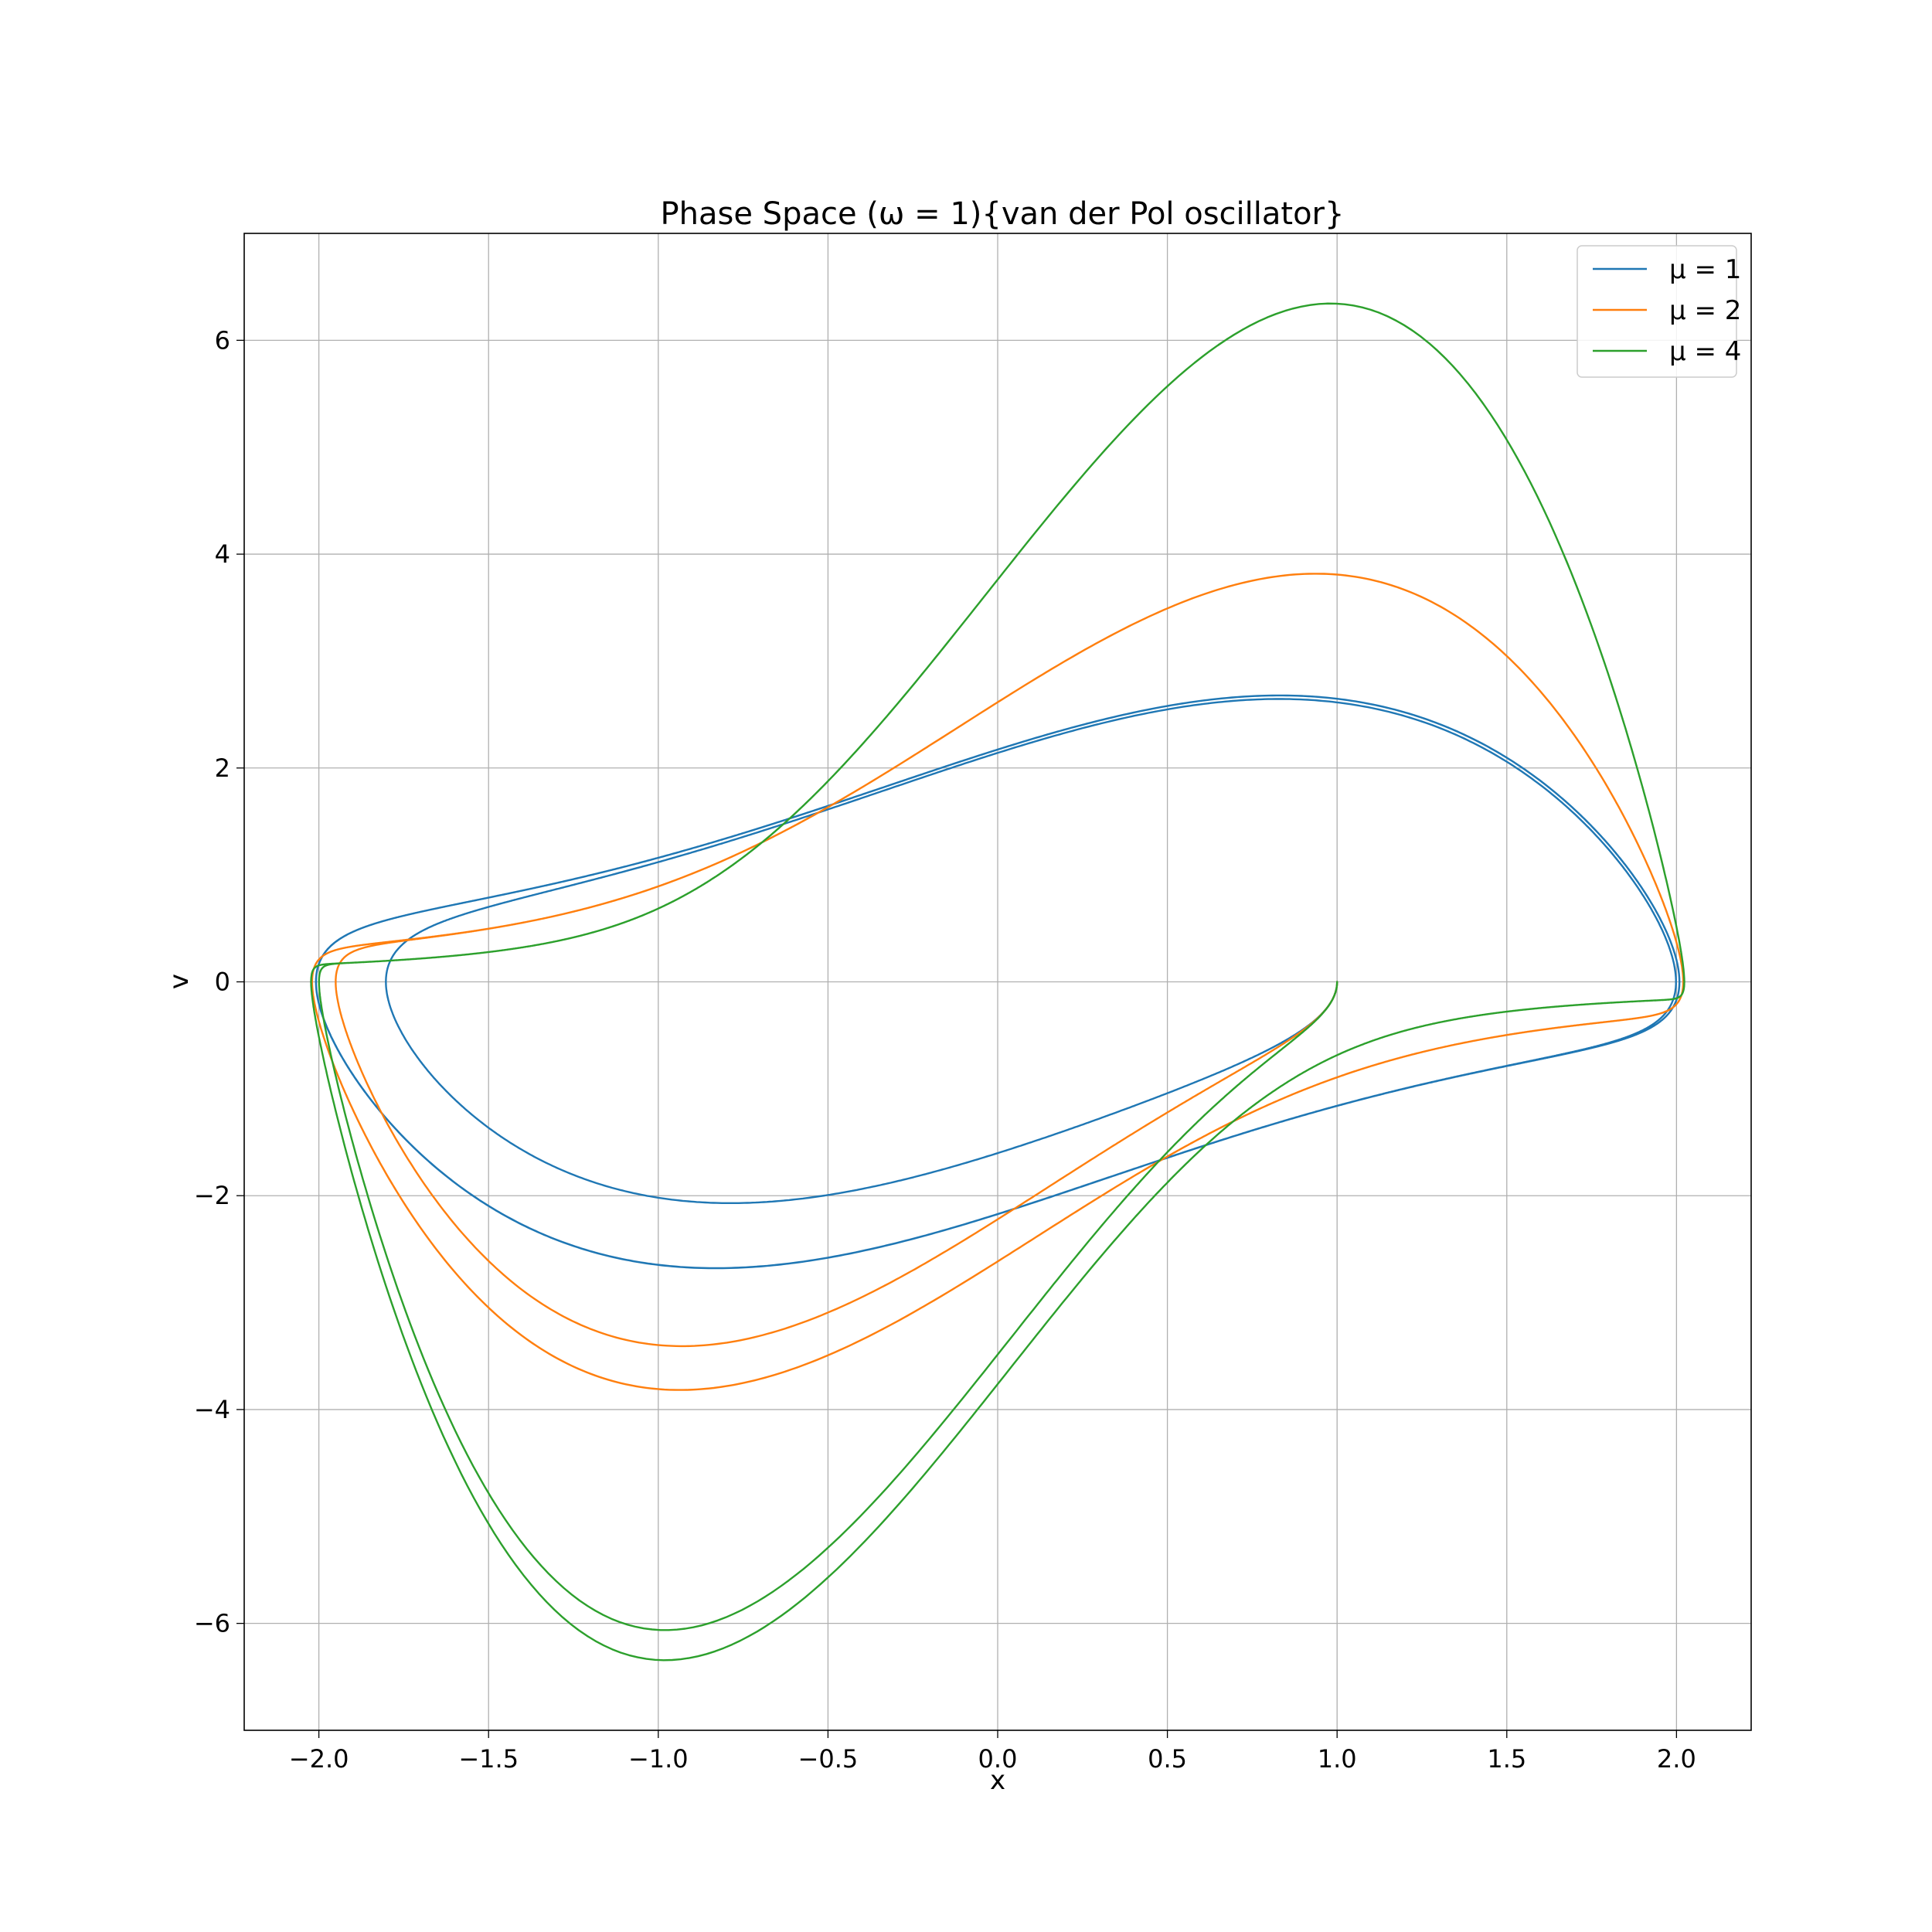 The image size is (1932, 1932). I want to click on x-tick-label: −1.5, so click(489, 1759).